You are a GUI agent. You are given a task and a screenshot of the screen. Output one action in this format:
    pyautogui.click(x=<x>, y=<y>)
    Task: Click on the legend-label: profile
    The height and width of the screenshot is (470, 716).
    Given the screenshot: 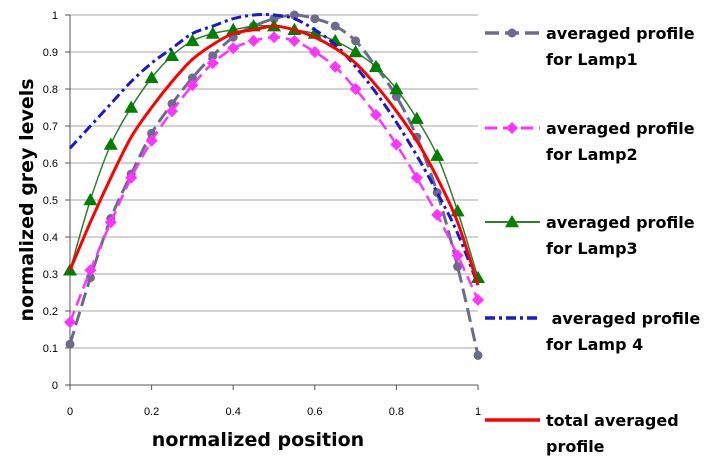 What is the action you would take?
    pyautogui.click(x=575, y=446)
    